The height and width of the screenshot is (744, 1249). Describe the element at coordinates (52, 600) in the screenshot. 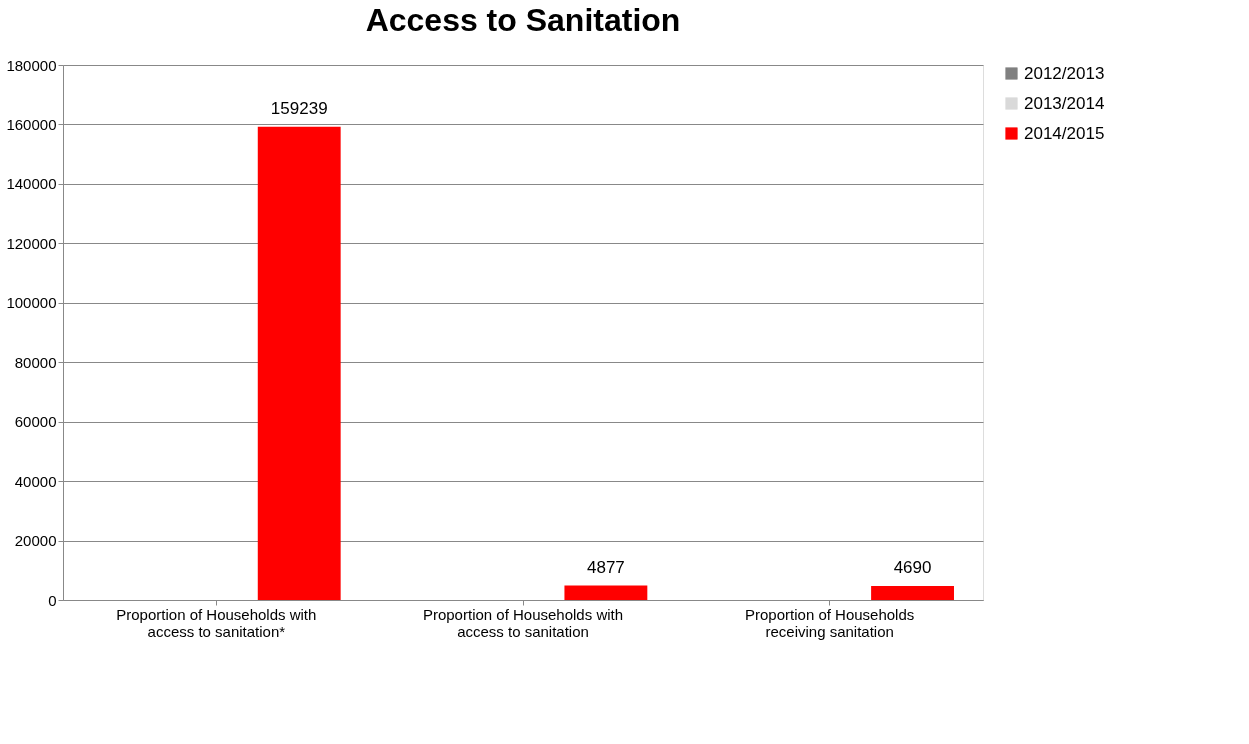

I see `y-tick-label: 0` at that location.